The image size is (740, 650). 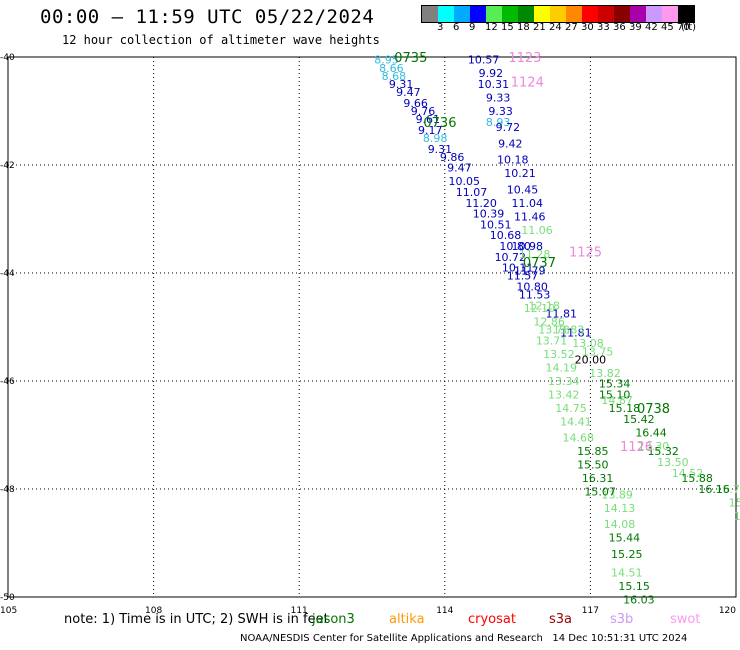 I want to click on y-tick-label: -44, so click(x=7, y=274).